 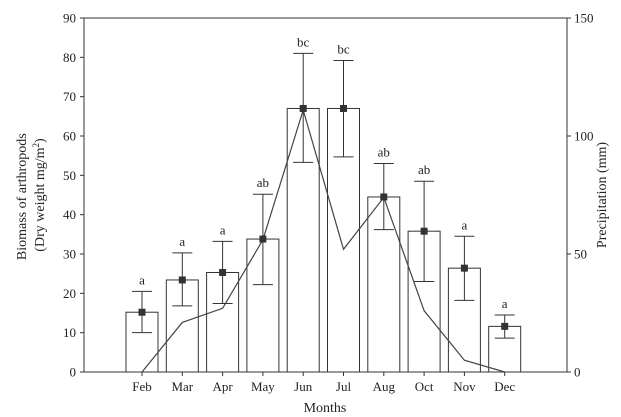 What do you see at coordinates (36, 145) in the screenshot?
I see `y-axis-title-superscript: 2` at bounding box center [36, 145].